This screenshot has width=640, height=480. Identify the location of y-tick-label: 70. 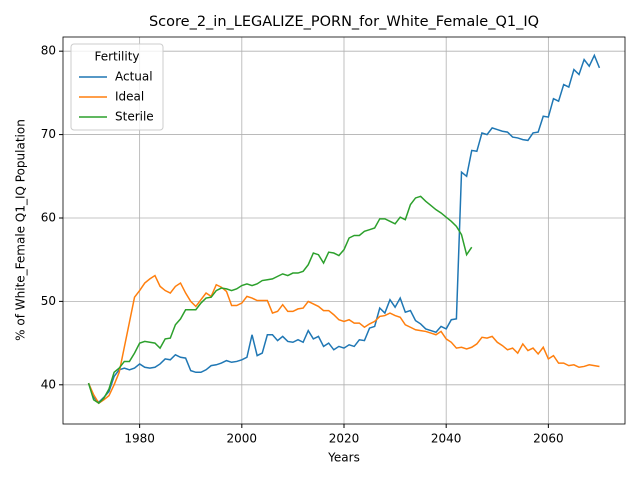
(48, 134).